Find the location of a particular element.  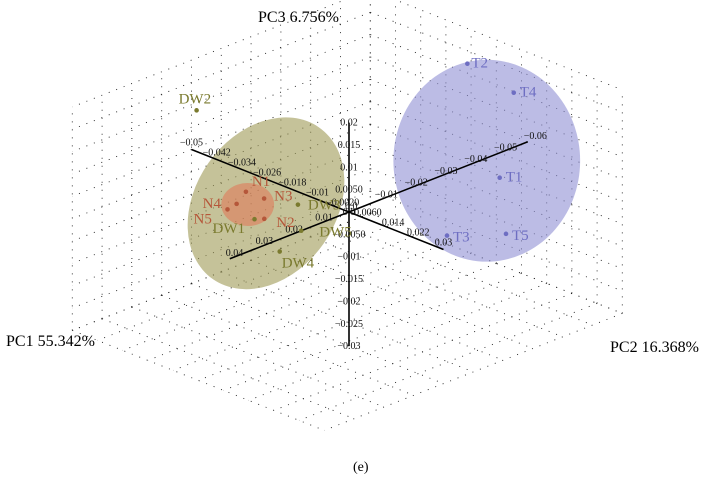

pc1-axis-title: PC1 55.342% is located at coordinates (50, 341).